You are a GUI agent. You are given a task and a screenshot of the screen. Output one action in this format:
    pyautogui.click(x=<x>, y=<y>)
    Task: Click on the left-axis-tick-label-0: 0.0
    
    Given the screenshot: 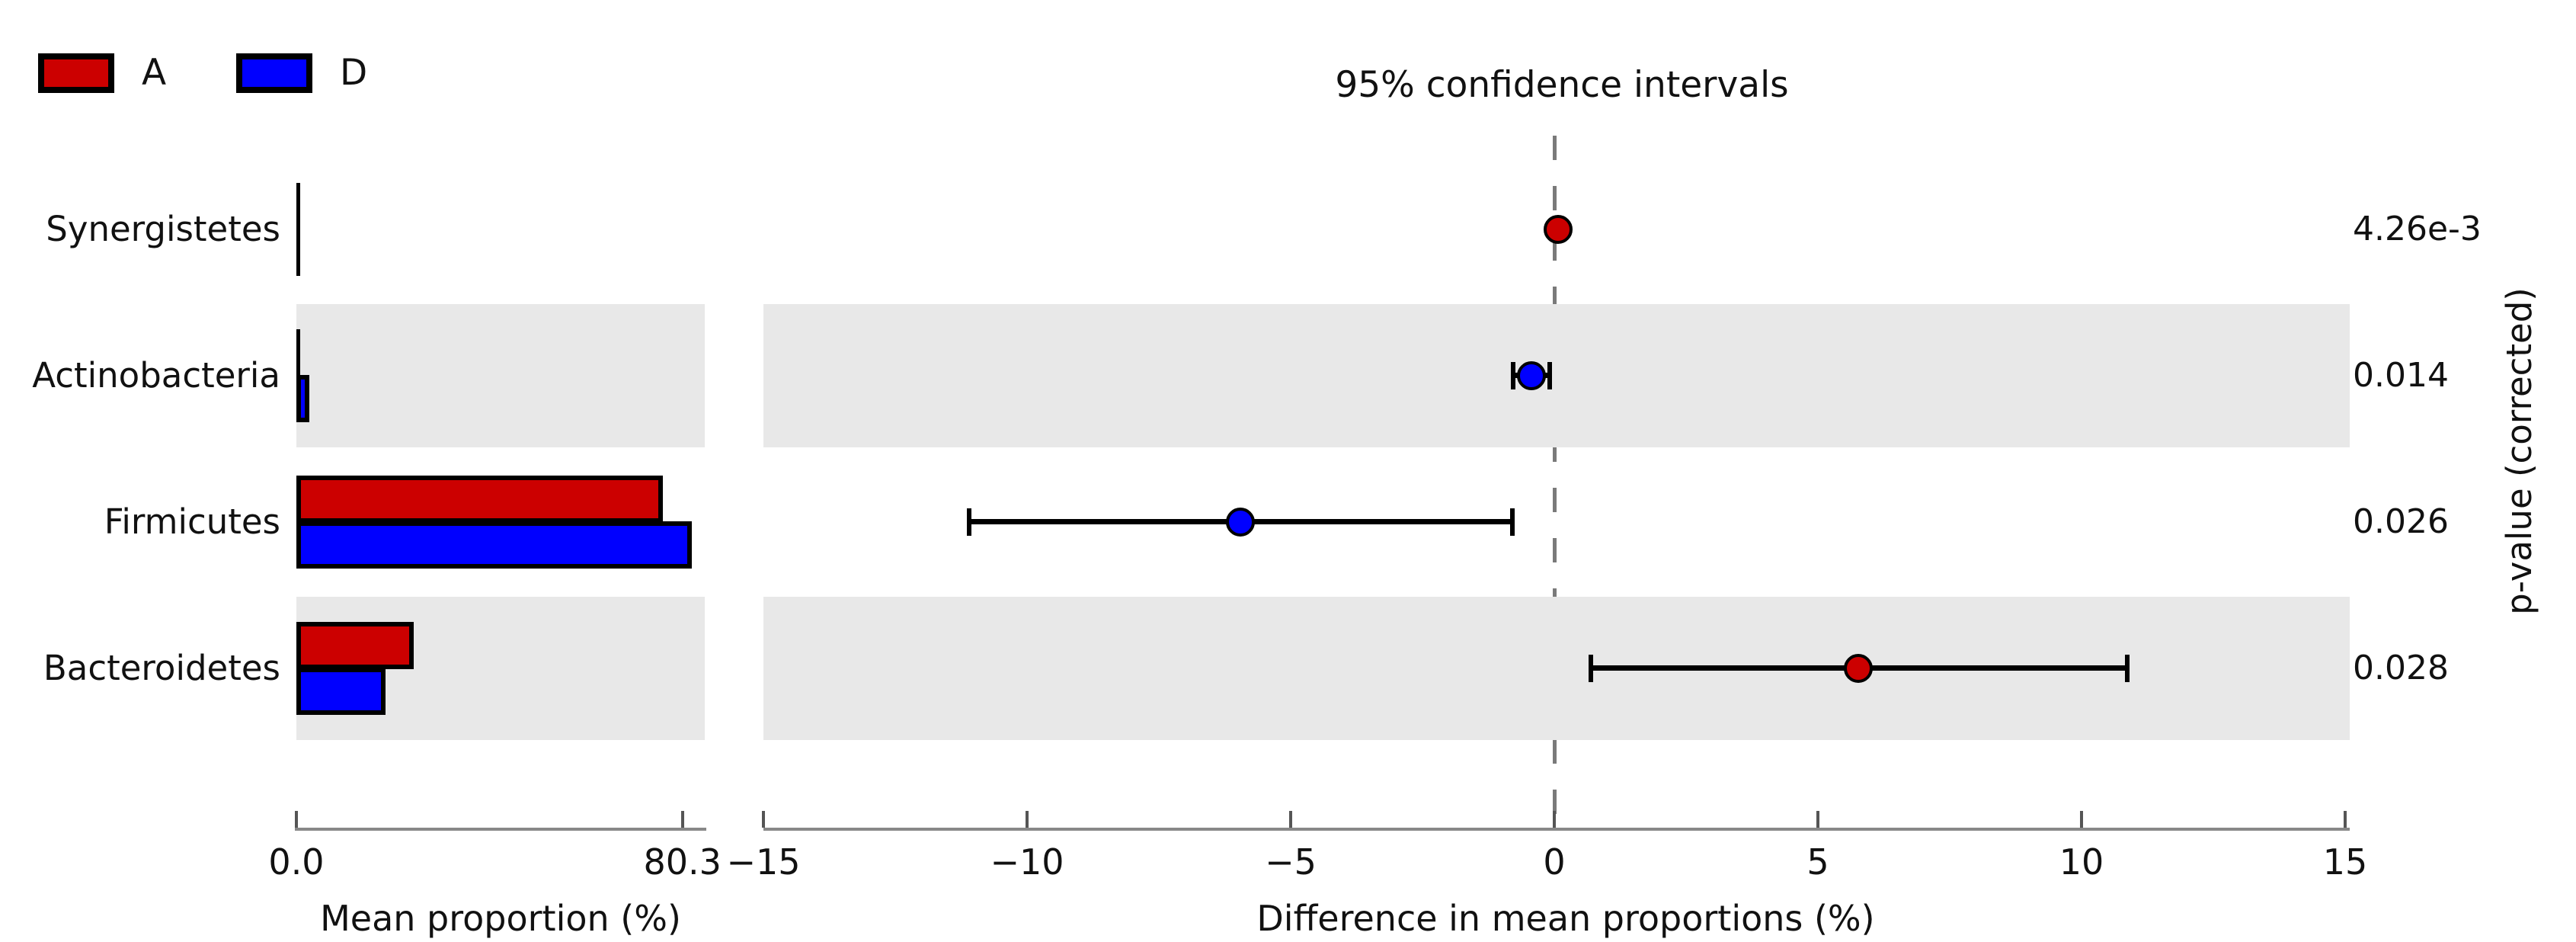 What is the action you would take?
    pyautogui.click(x=296, y=862)
    